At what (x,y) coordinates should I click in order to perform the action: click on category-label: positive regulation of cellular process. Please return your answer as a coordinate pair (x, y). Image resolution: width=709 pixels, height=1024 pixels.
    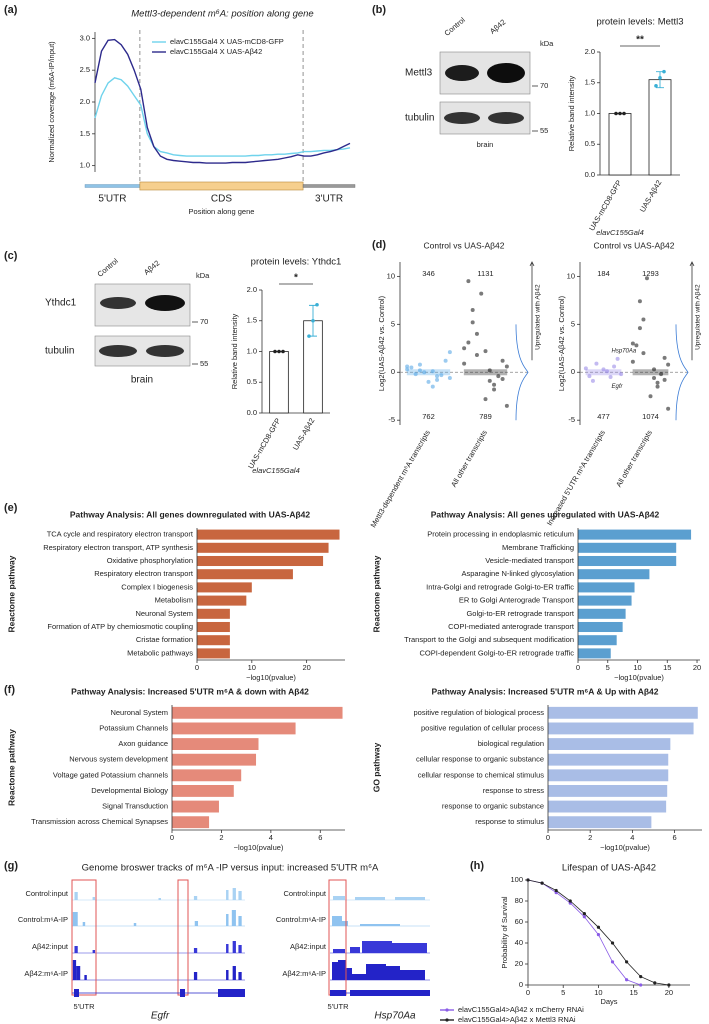
    Looking at the image, I should click on (482, 727).